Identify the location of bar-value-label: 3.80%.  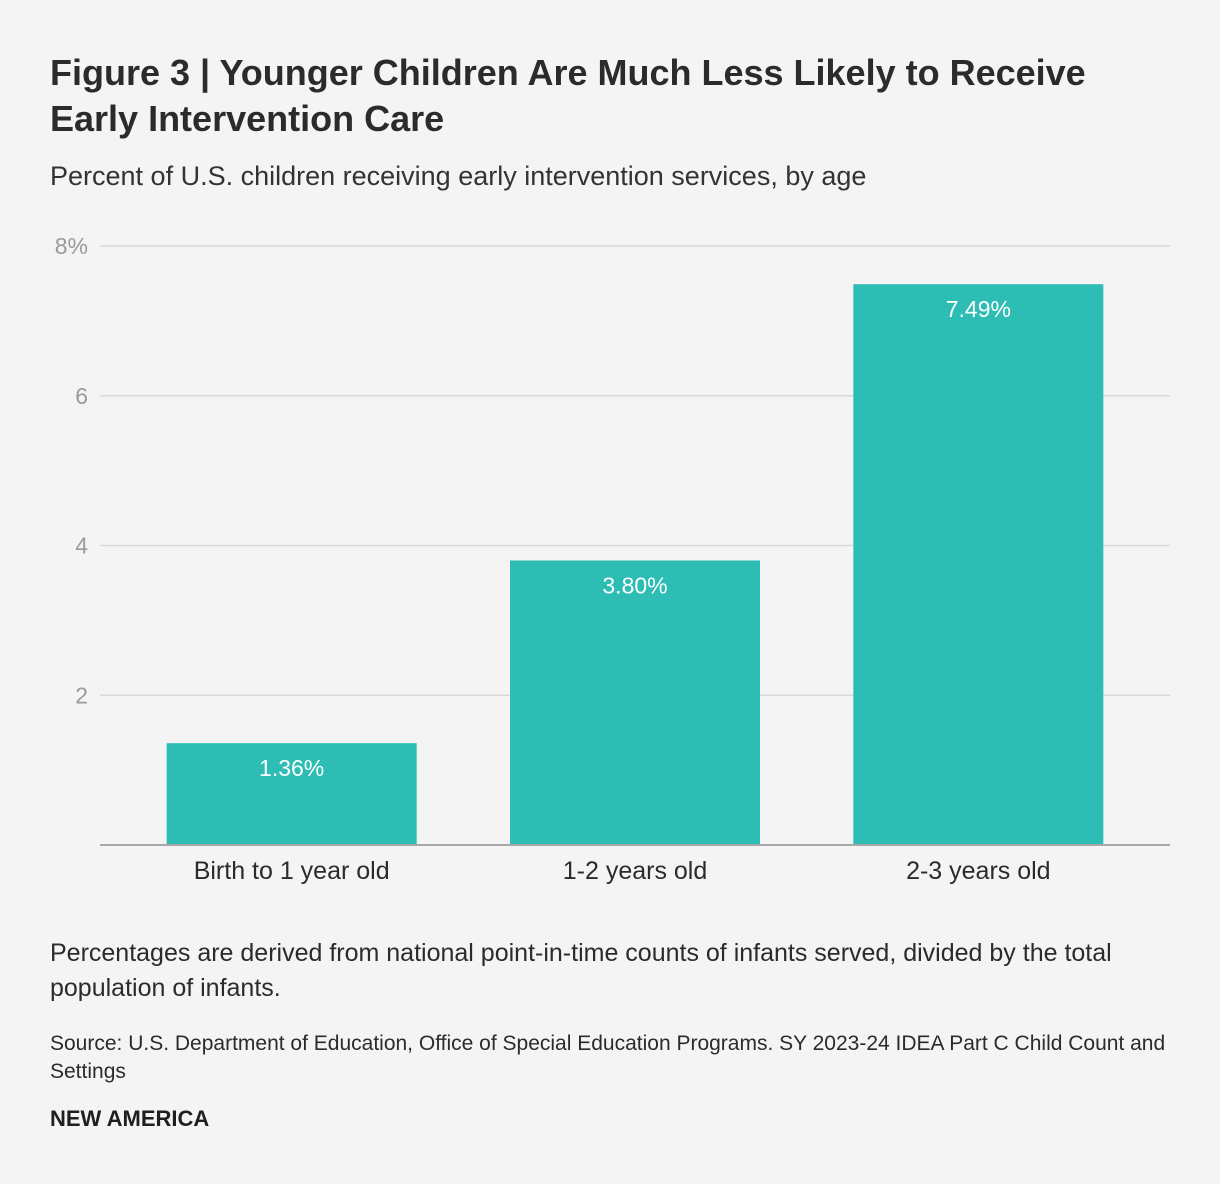
(634, 585).